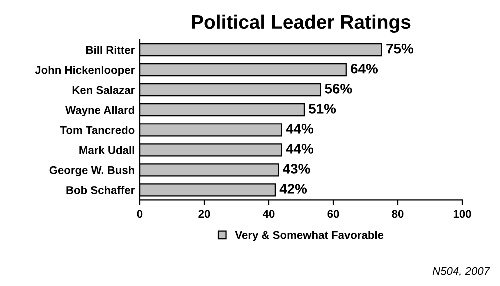  What do you see at coordinates (107, 150) in the screenshot?
I see `y-tick-label: Mark Udall` at bounding box center [107, 150].